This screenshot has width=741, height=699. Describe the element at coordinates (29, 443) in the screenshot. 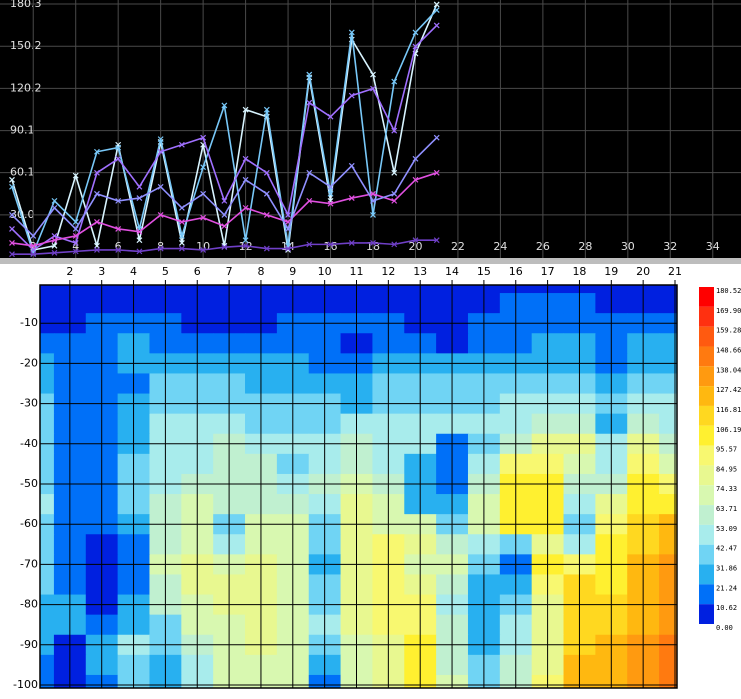

I see `y-tick-label: -40` at that location.